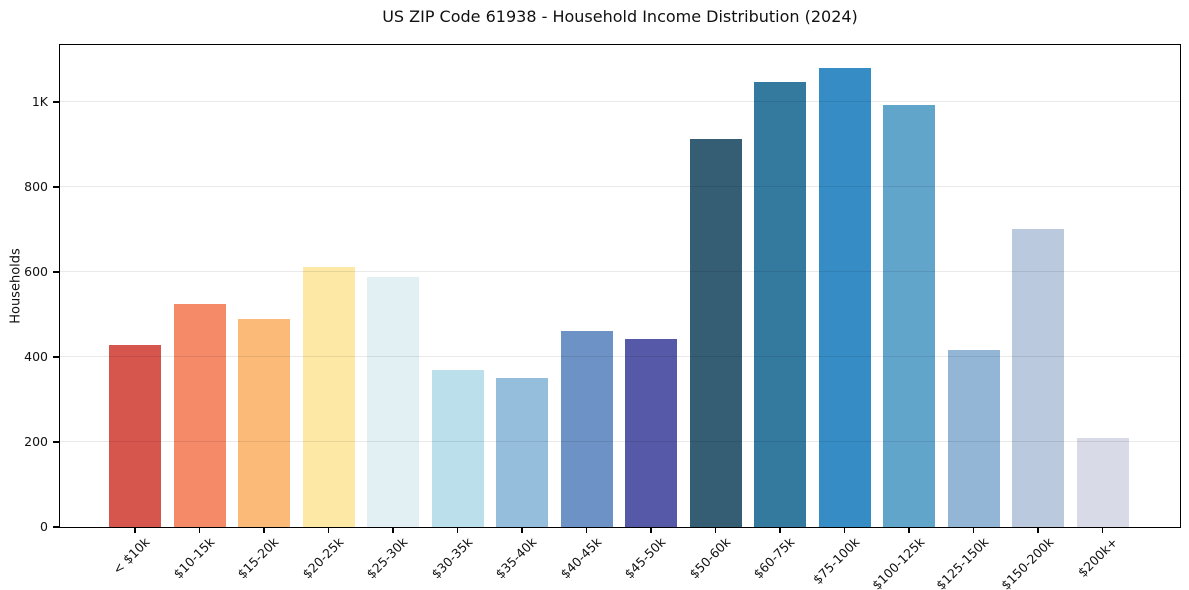 The image size is (1189, 590). I want to click on y-tick-label: 200, so click(36, 441).